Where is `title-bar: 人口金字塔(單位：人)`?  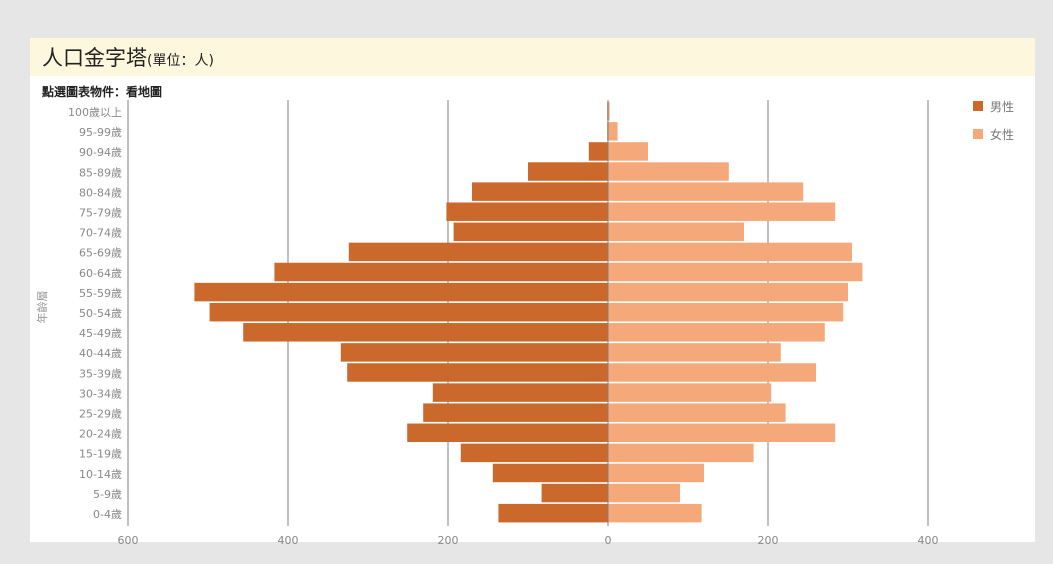
title-bar: 人口金字塔(單位：人) is located at coordinates (532, 57).